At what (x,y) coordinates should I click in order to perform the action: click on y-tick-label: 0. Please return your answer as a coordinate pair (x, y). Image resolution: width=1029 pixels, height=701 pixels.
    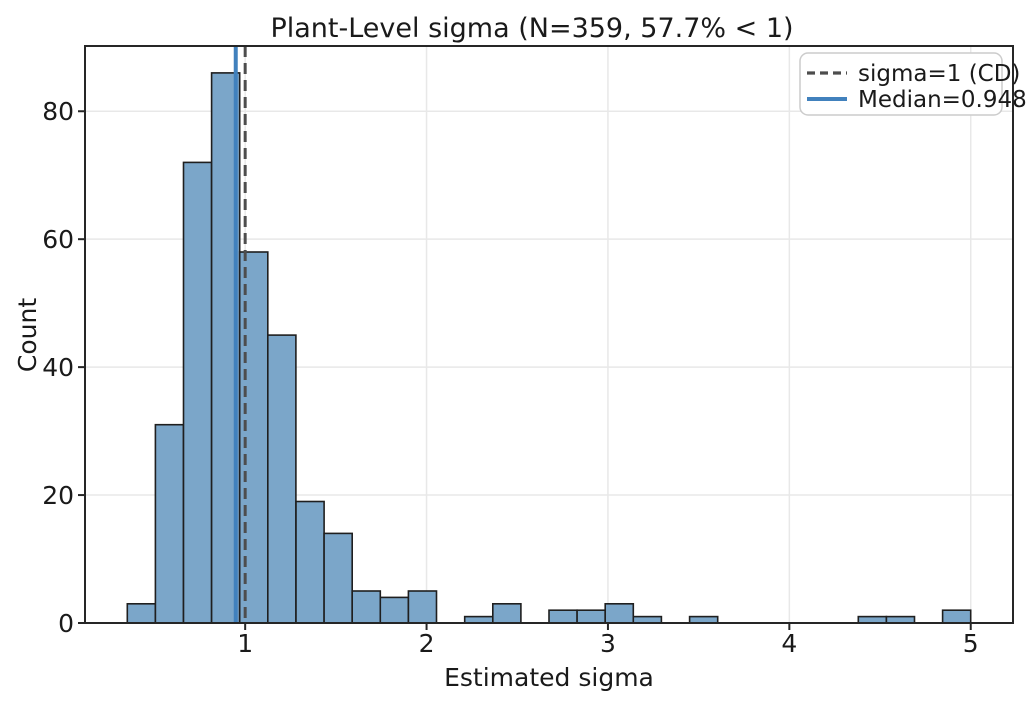
    Looking at the image, I should click on (66, 623).